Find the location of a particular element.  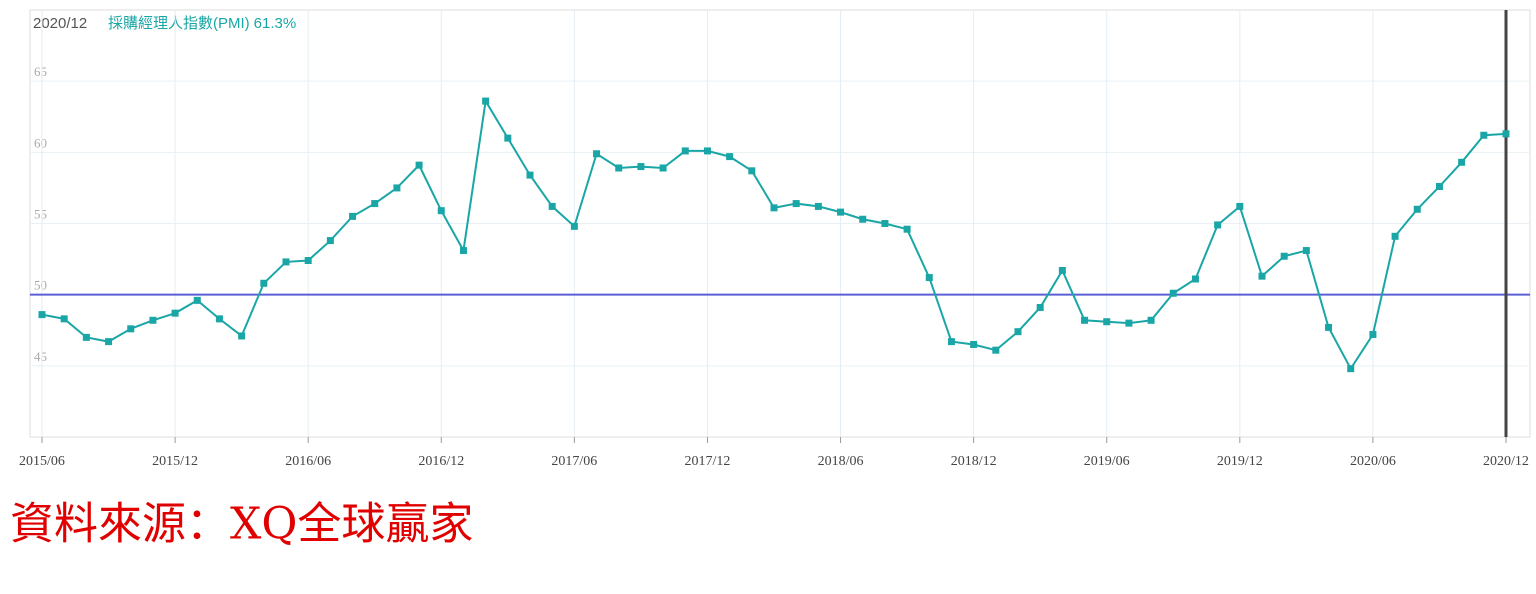

x-tick-label: 2018/06 is located at coordinates (841, 461).